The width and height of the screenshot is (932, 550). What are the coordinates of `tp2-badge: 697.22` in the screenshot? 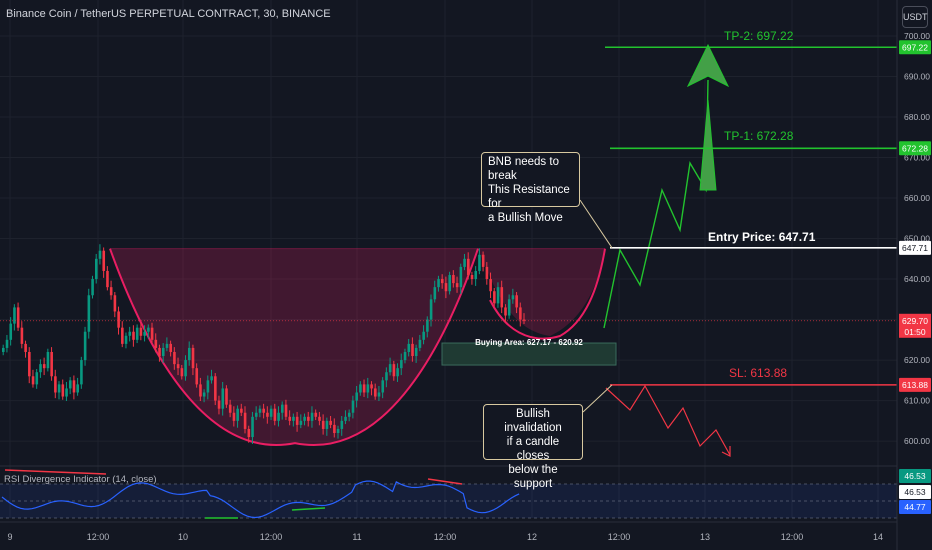 It's located at (915, 47).